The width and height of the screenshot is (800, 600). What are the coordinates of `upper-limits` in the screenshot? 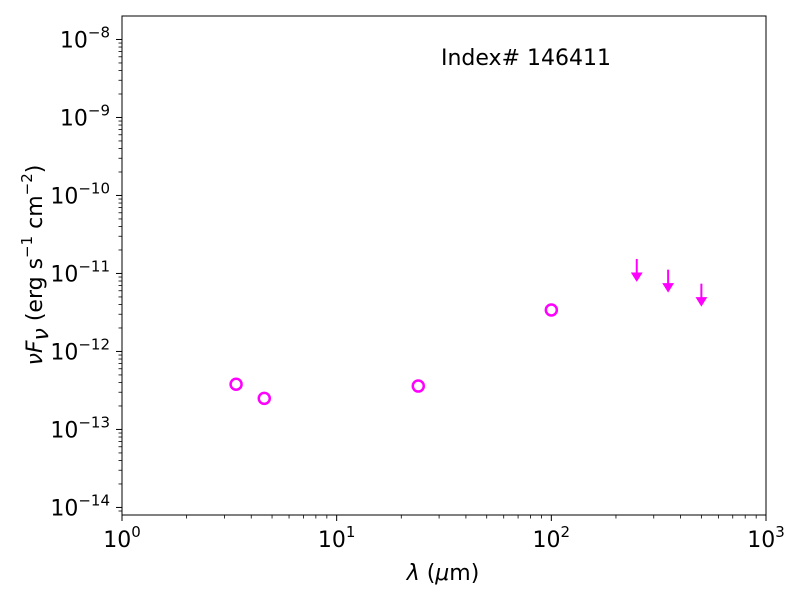 It's located at (669, 282).